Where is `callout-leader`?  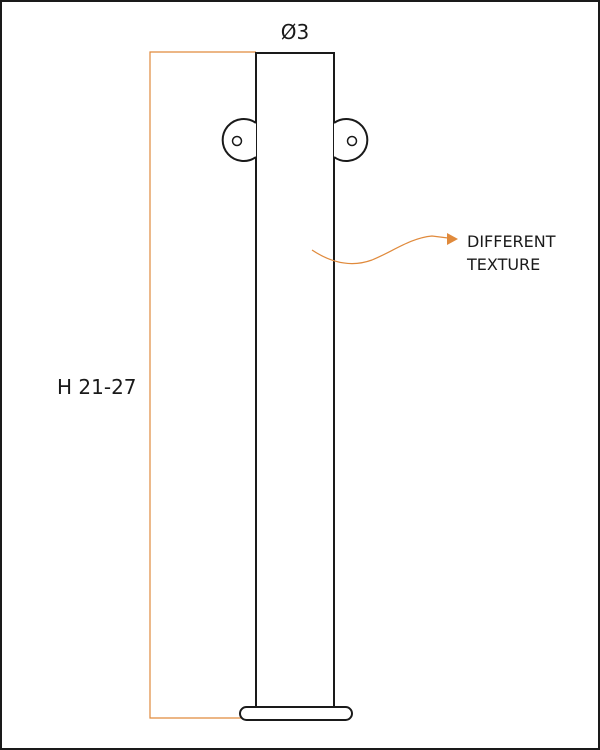
callout-leader is located at coordinates (380, 250).